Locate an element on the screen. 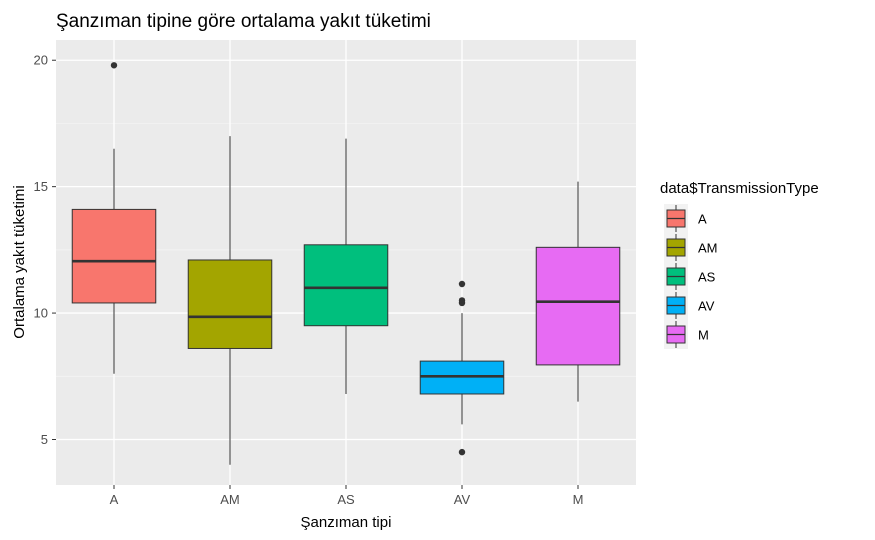  legend-item-m: M is located at coordinates (686, 334).